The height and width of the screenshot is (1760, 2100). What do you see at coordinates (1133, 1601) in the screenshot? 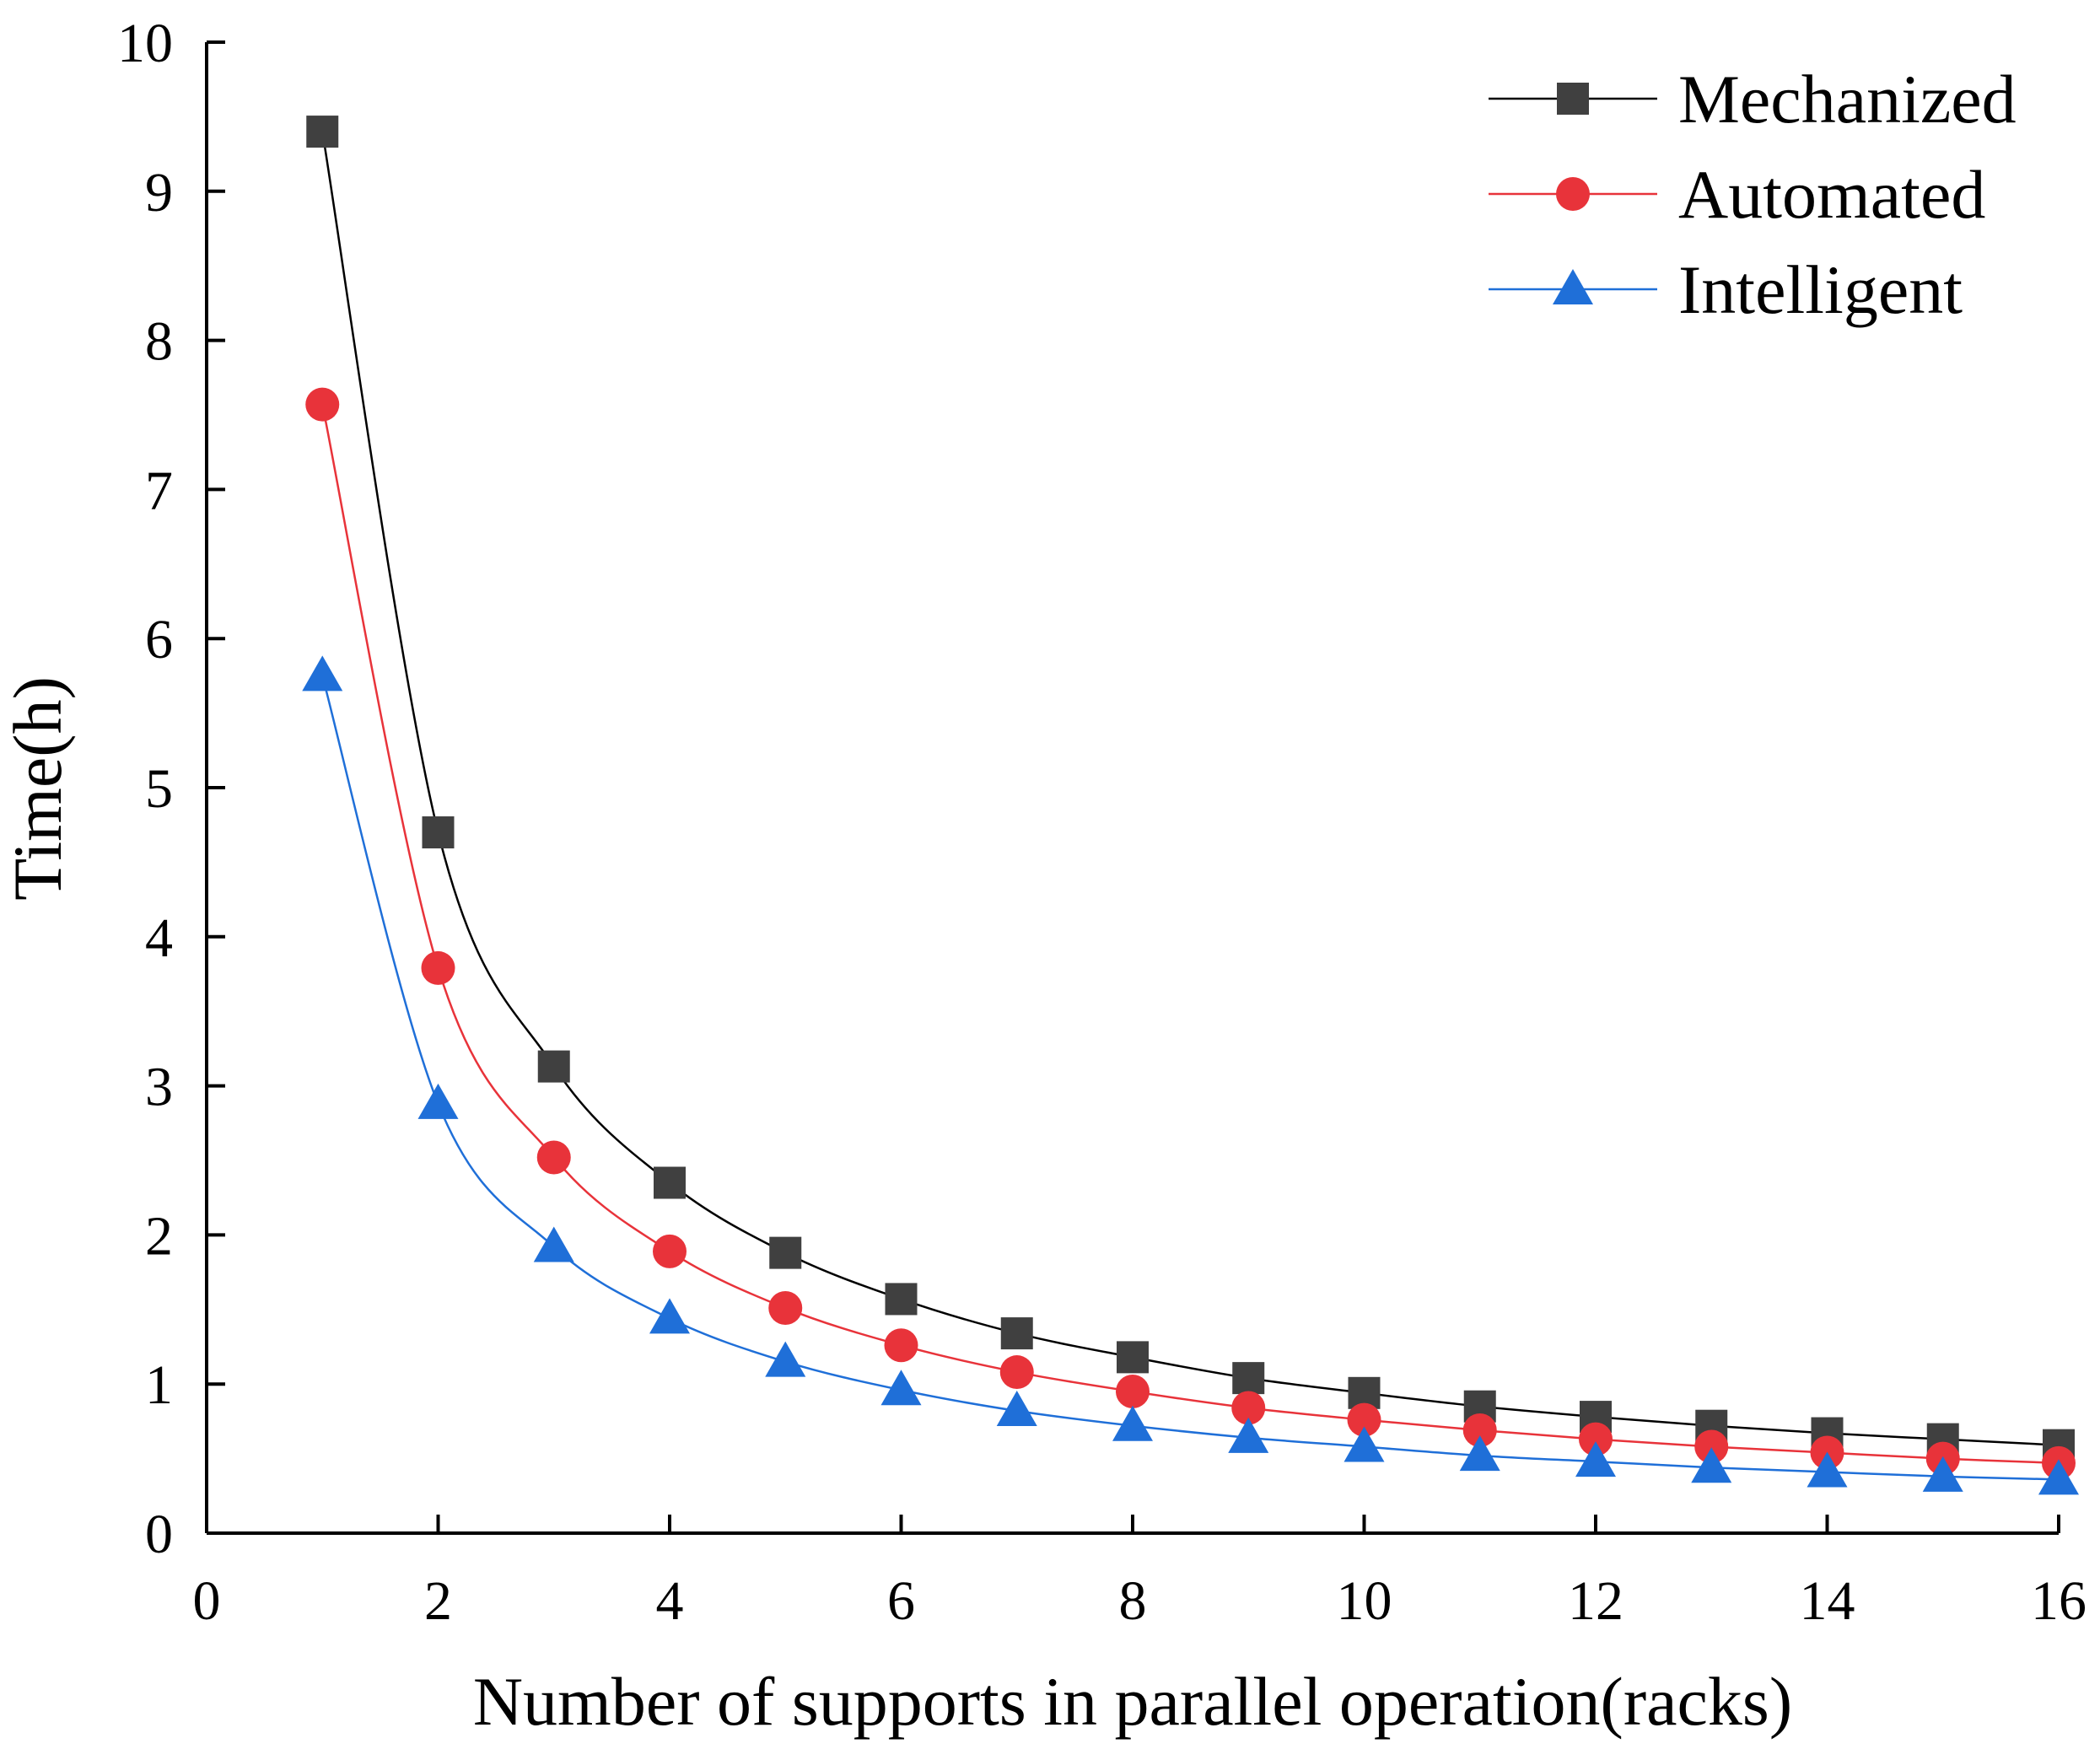
I see `x-tick-label: 8` at bounding box center [1133, 1601].